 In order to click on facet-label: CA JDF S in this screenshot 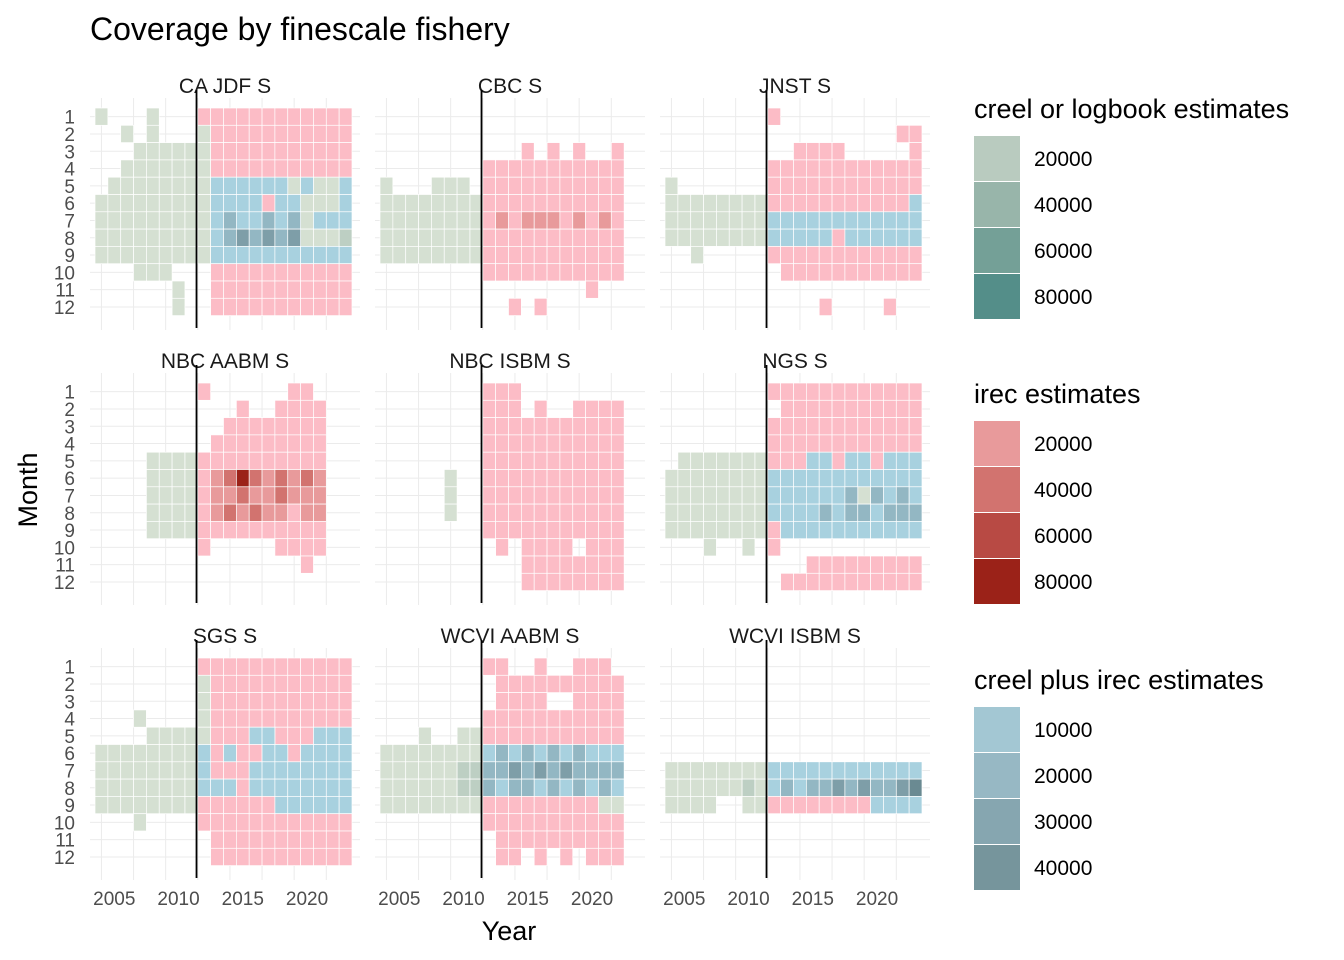, I will do `click(225, 86)`.